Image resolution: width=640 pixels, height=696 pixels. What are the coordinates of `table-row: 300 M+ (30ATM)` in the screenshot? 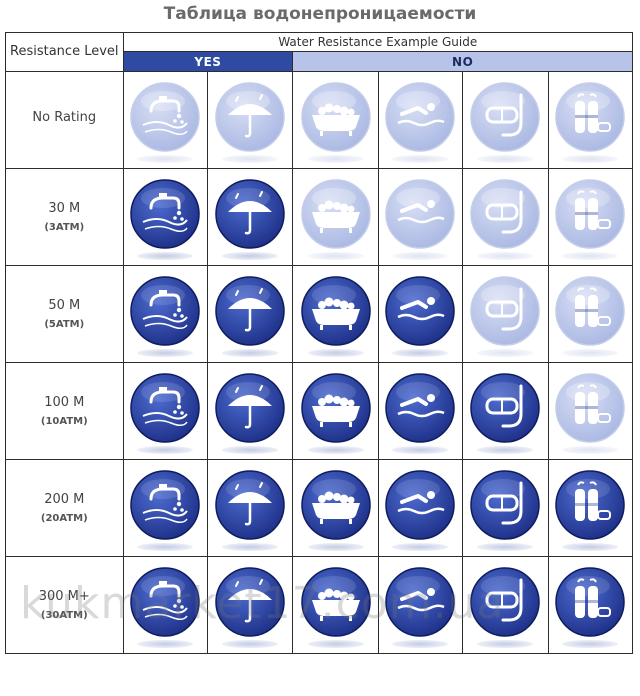 It's located at (319, 605).